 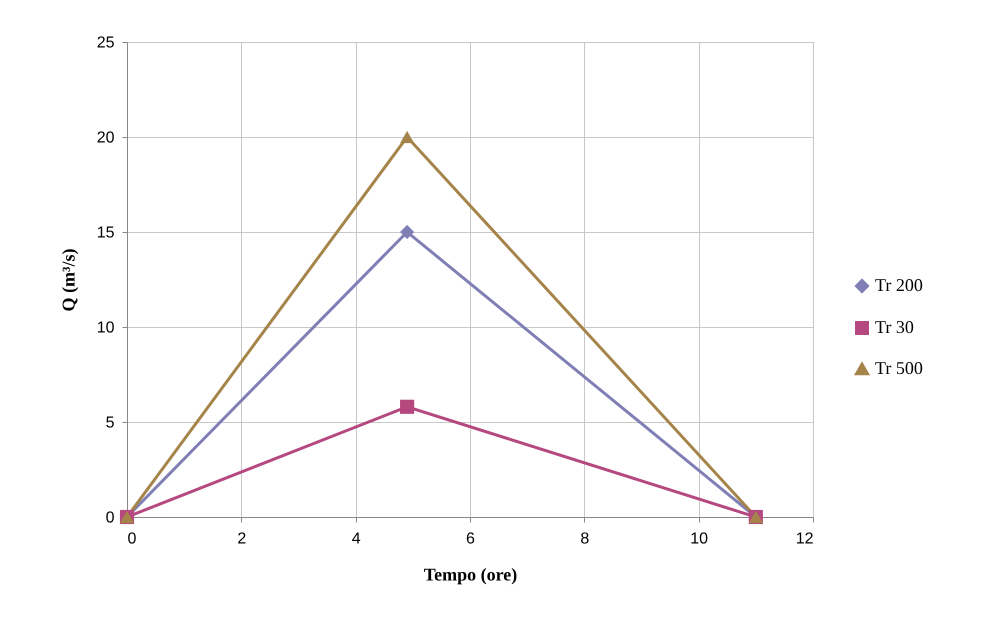 I want to click on y-axis-title: Q (m³/s), so click(x=68, y=280).